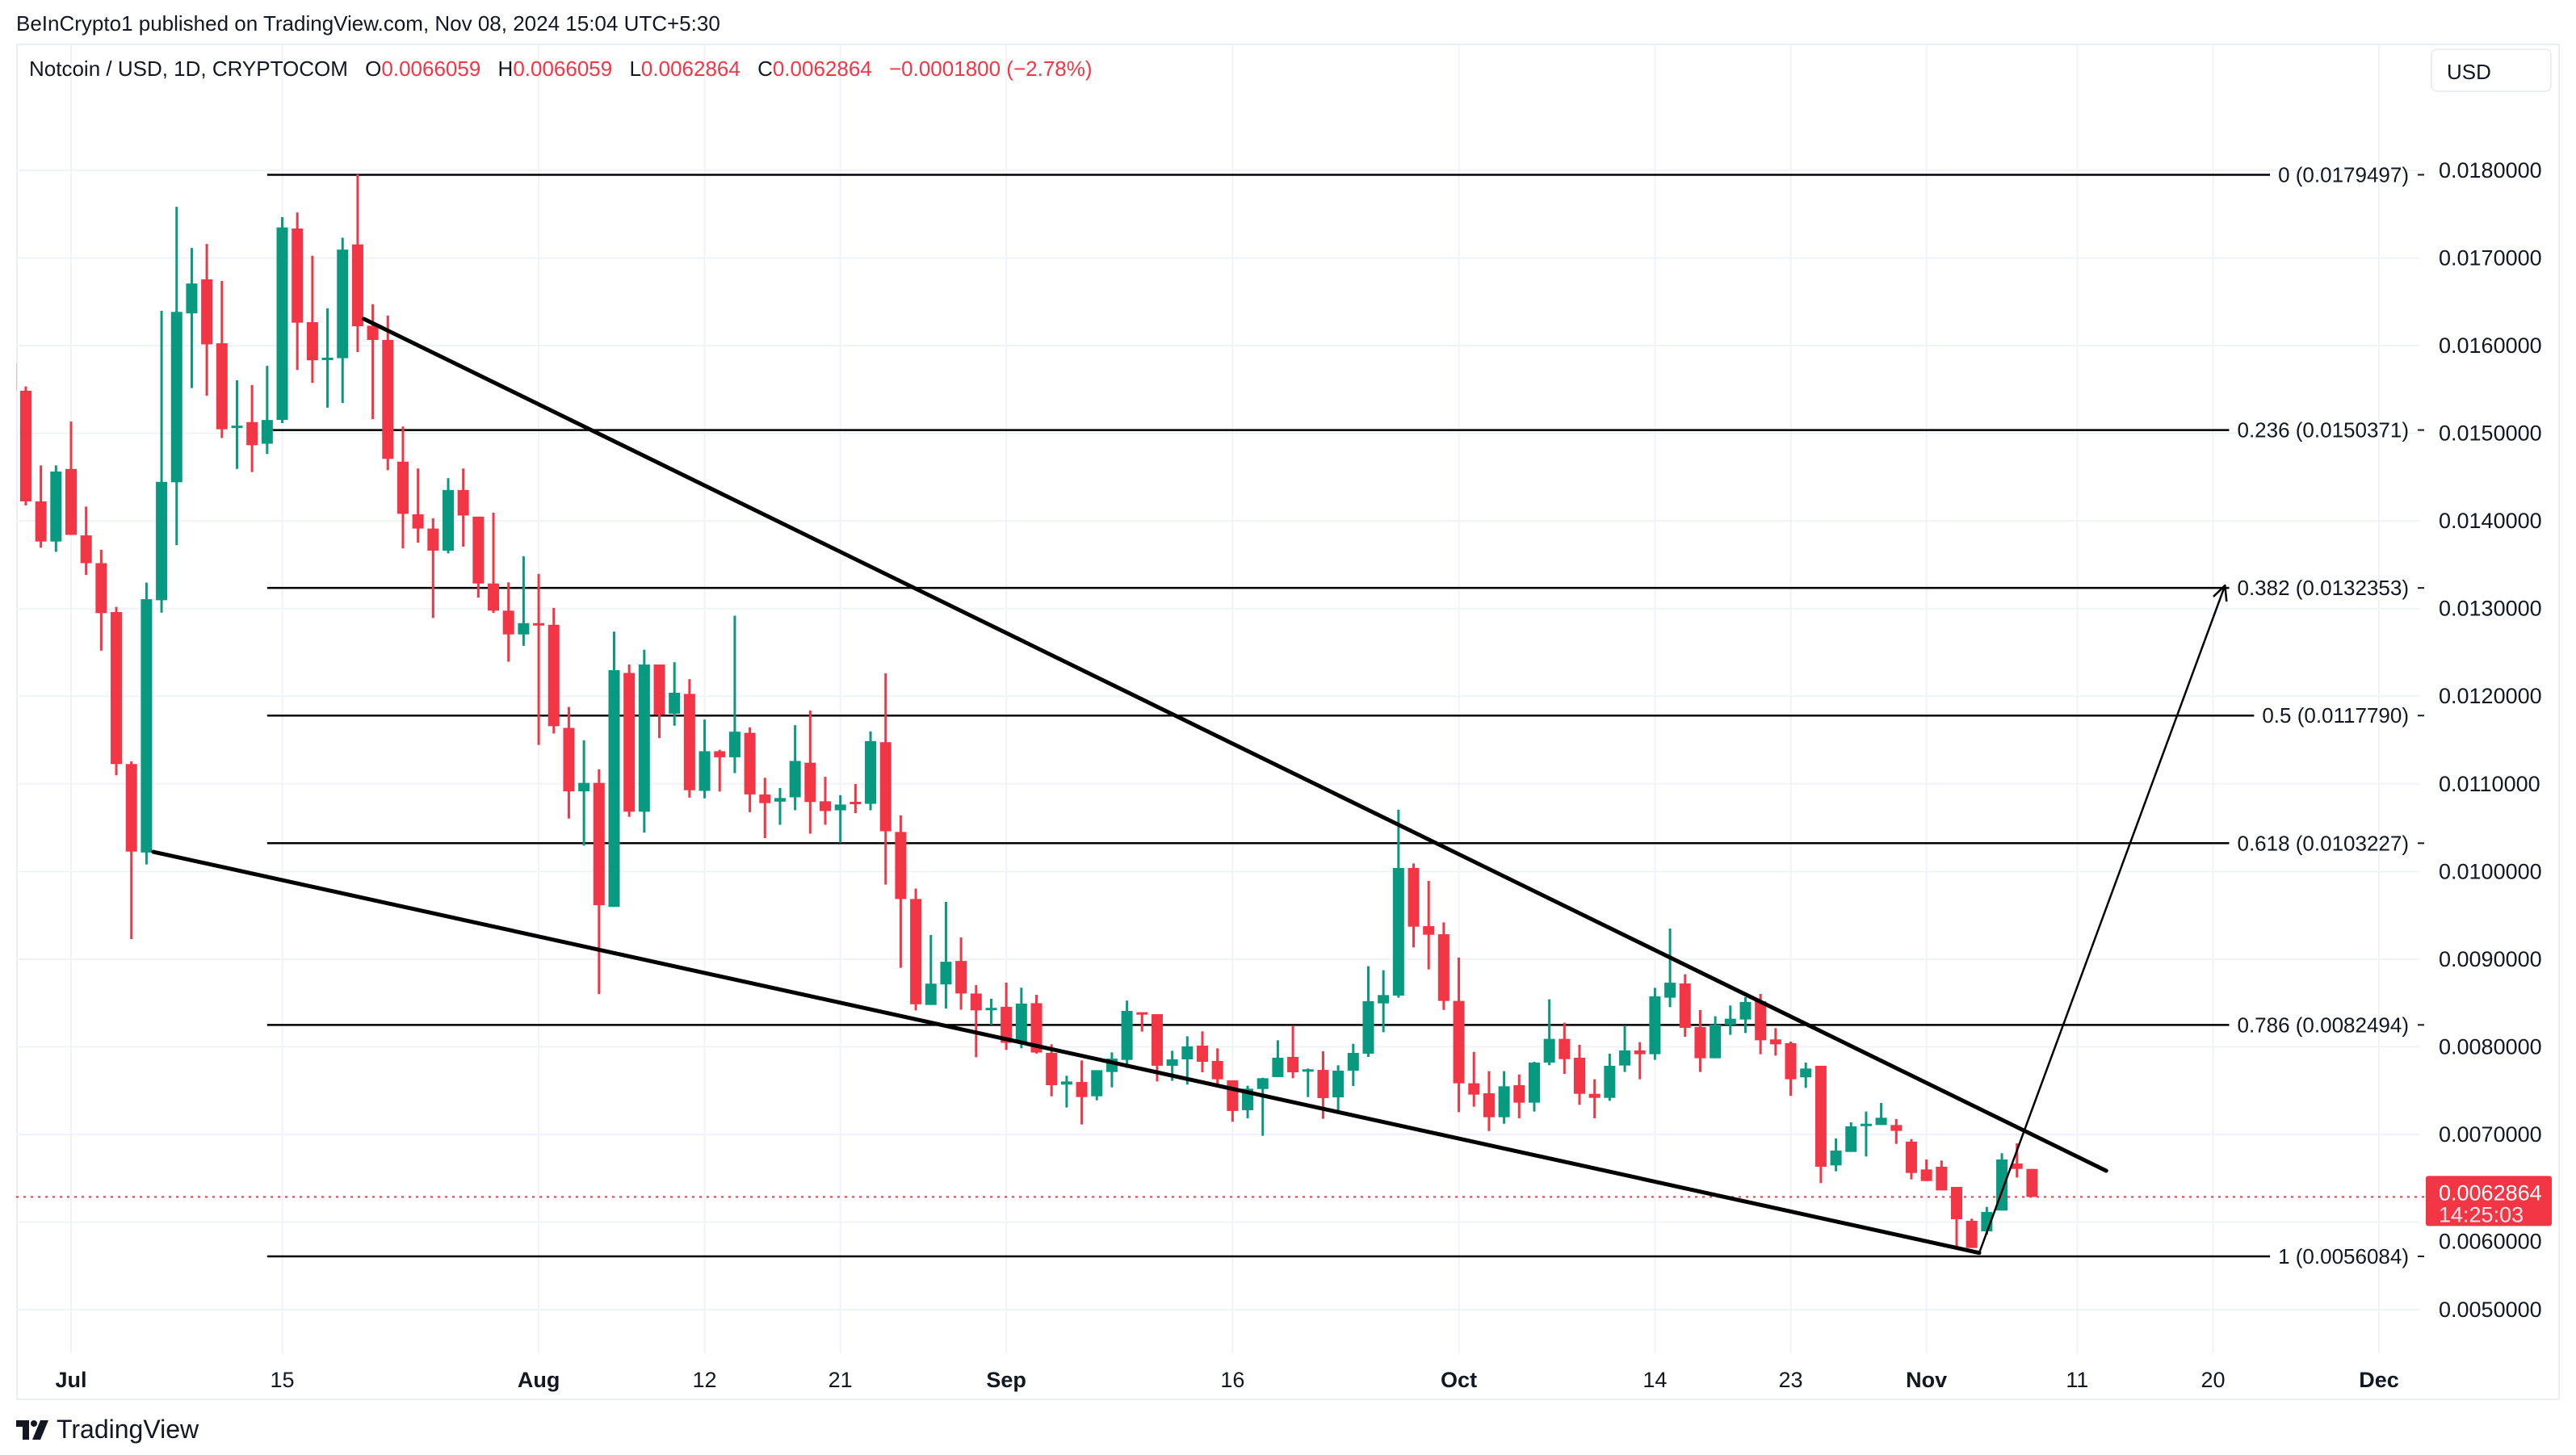 The height and width of the screenshot is (1455, 2576). Describe the element at coordinates (188, 69) in the screenshot. I see `symbol-name: Notcoin / USD, 1D, CRYPTOCOM` at that location.